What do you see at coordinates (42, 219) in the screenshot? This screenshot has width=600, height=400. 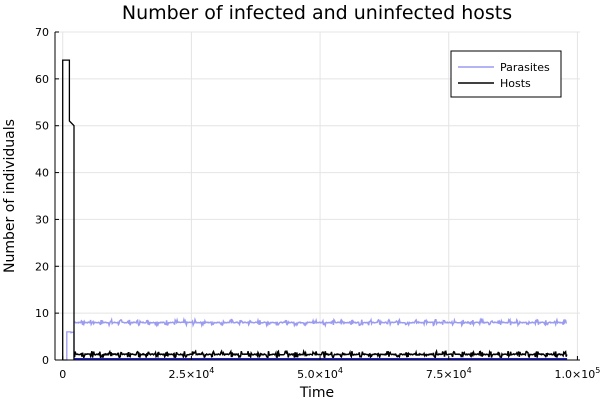 I see `y-tick-label: 30` at bounding box center [42, 219].